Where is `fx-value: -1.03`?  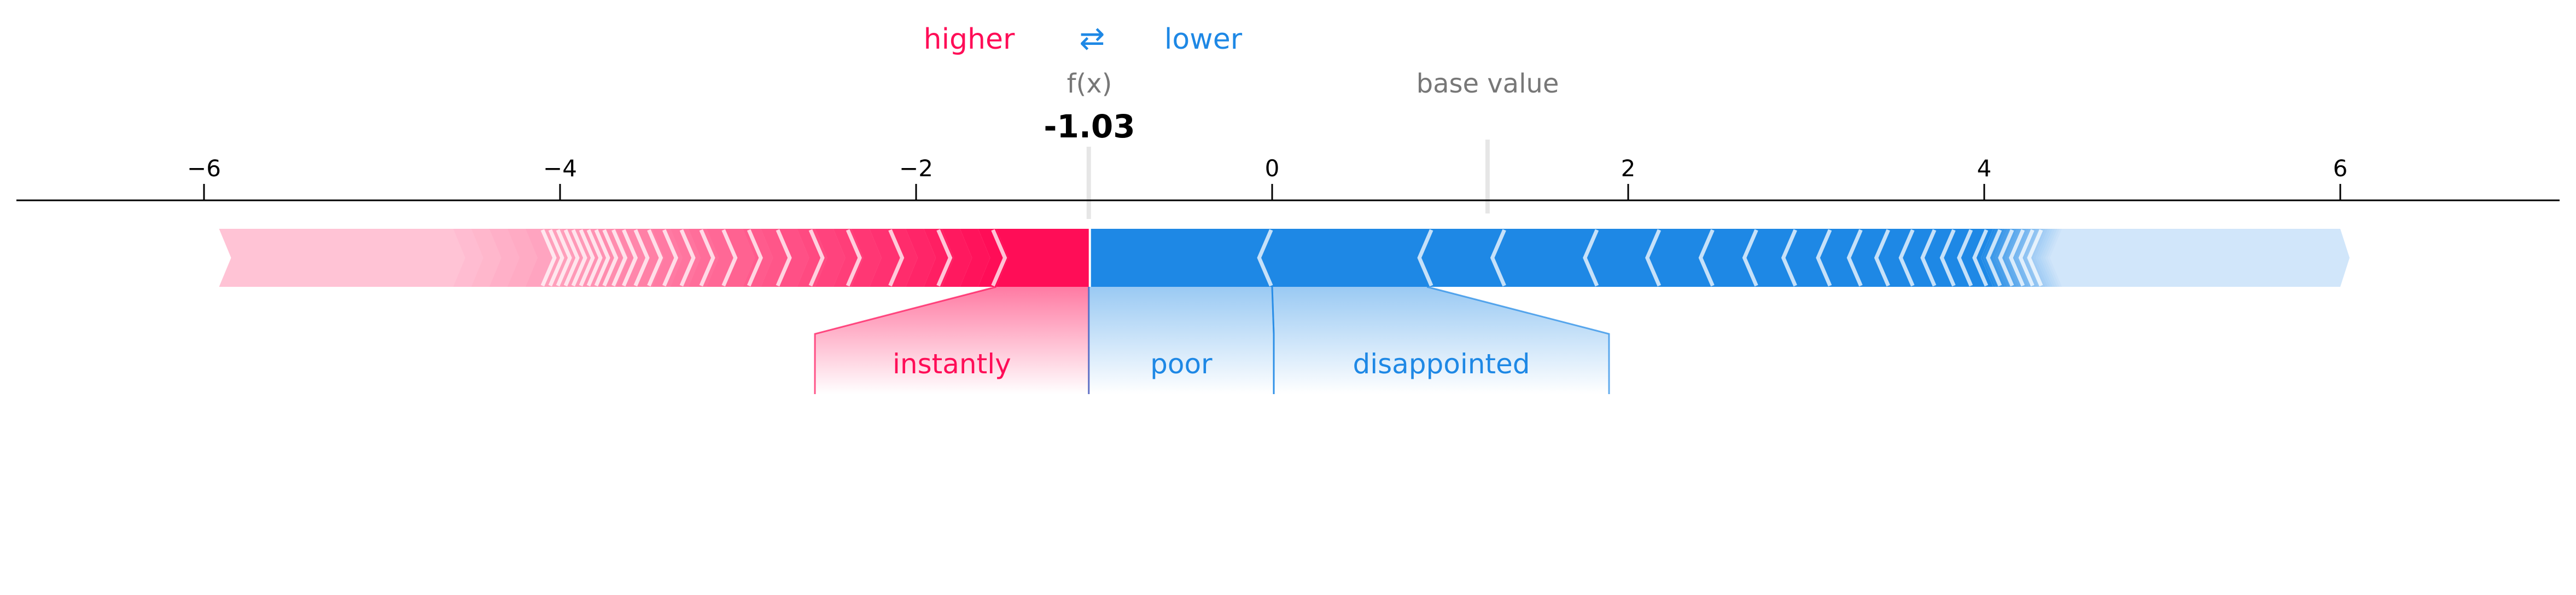
fx-value: -1.03 is located at coordinates (1089, 126).